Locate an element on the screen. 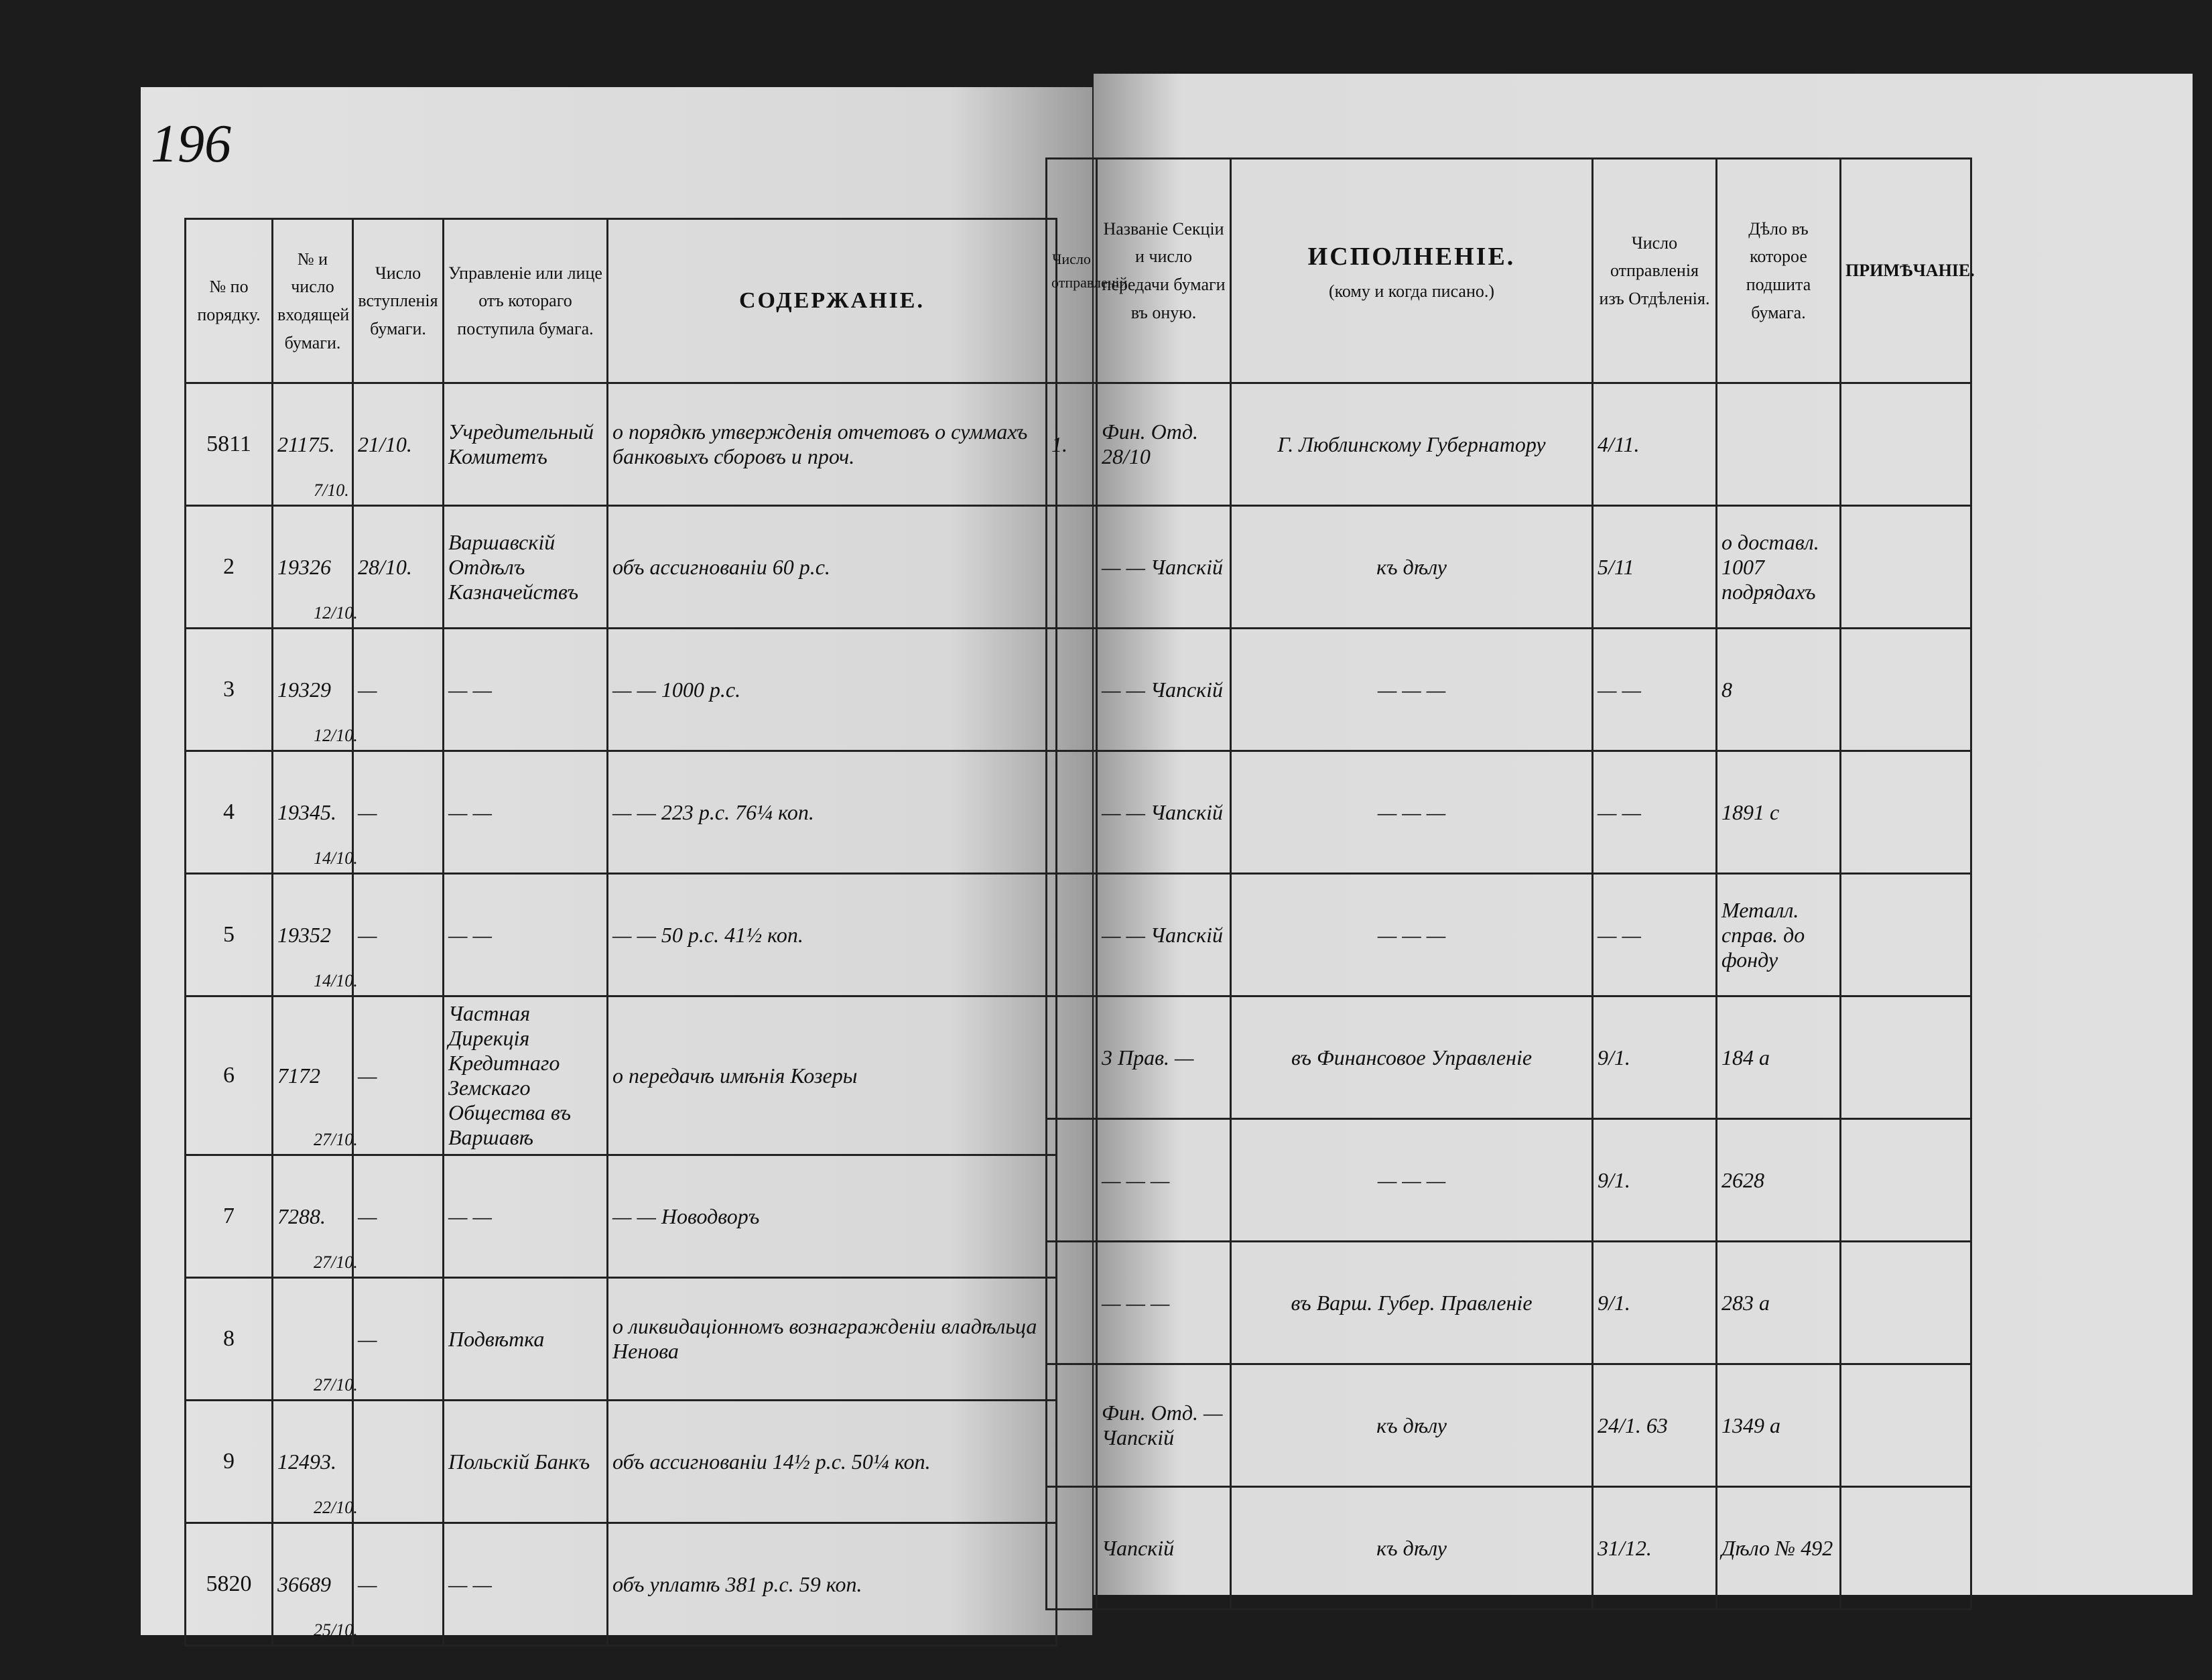  execution: въ Финансовое Управленіе is located at coordinates (1412, 1057).